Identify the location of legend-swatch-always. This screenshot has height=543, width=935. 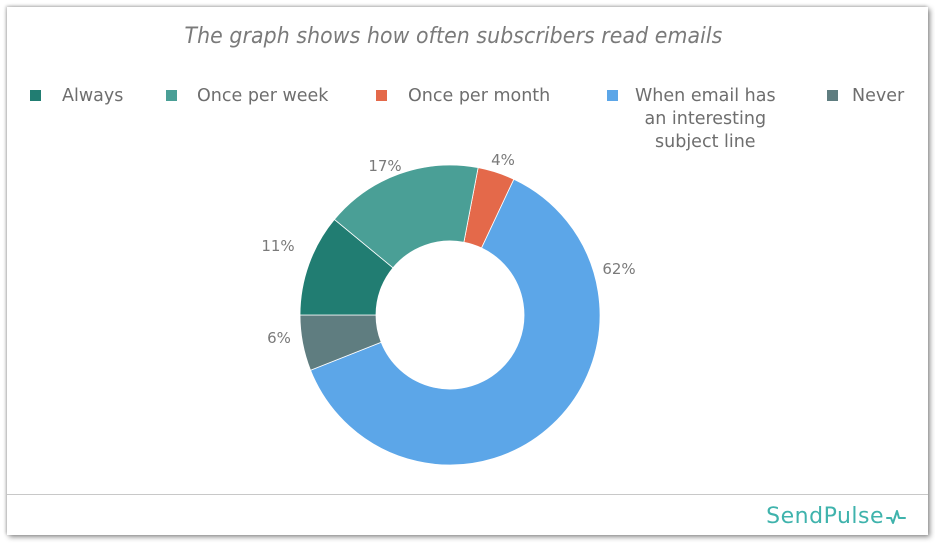
(35, 95).